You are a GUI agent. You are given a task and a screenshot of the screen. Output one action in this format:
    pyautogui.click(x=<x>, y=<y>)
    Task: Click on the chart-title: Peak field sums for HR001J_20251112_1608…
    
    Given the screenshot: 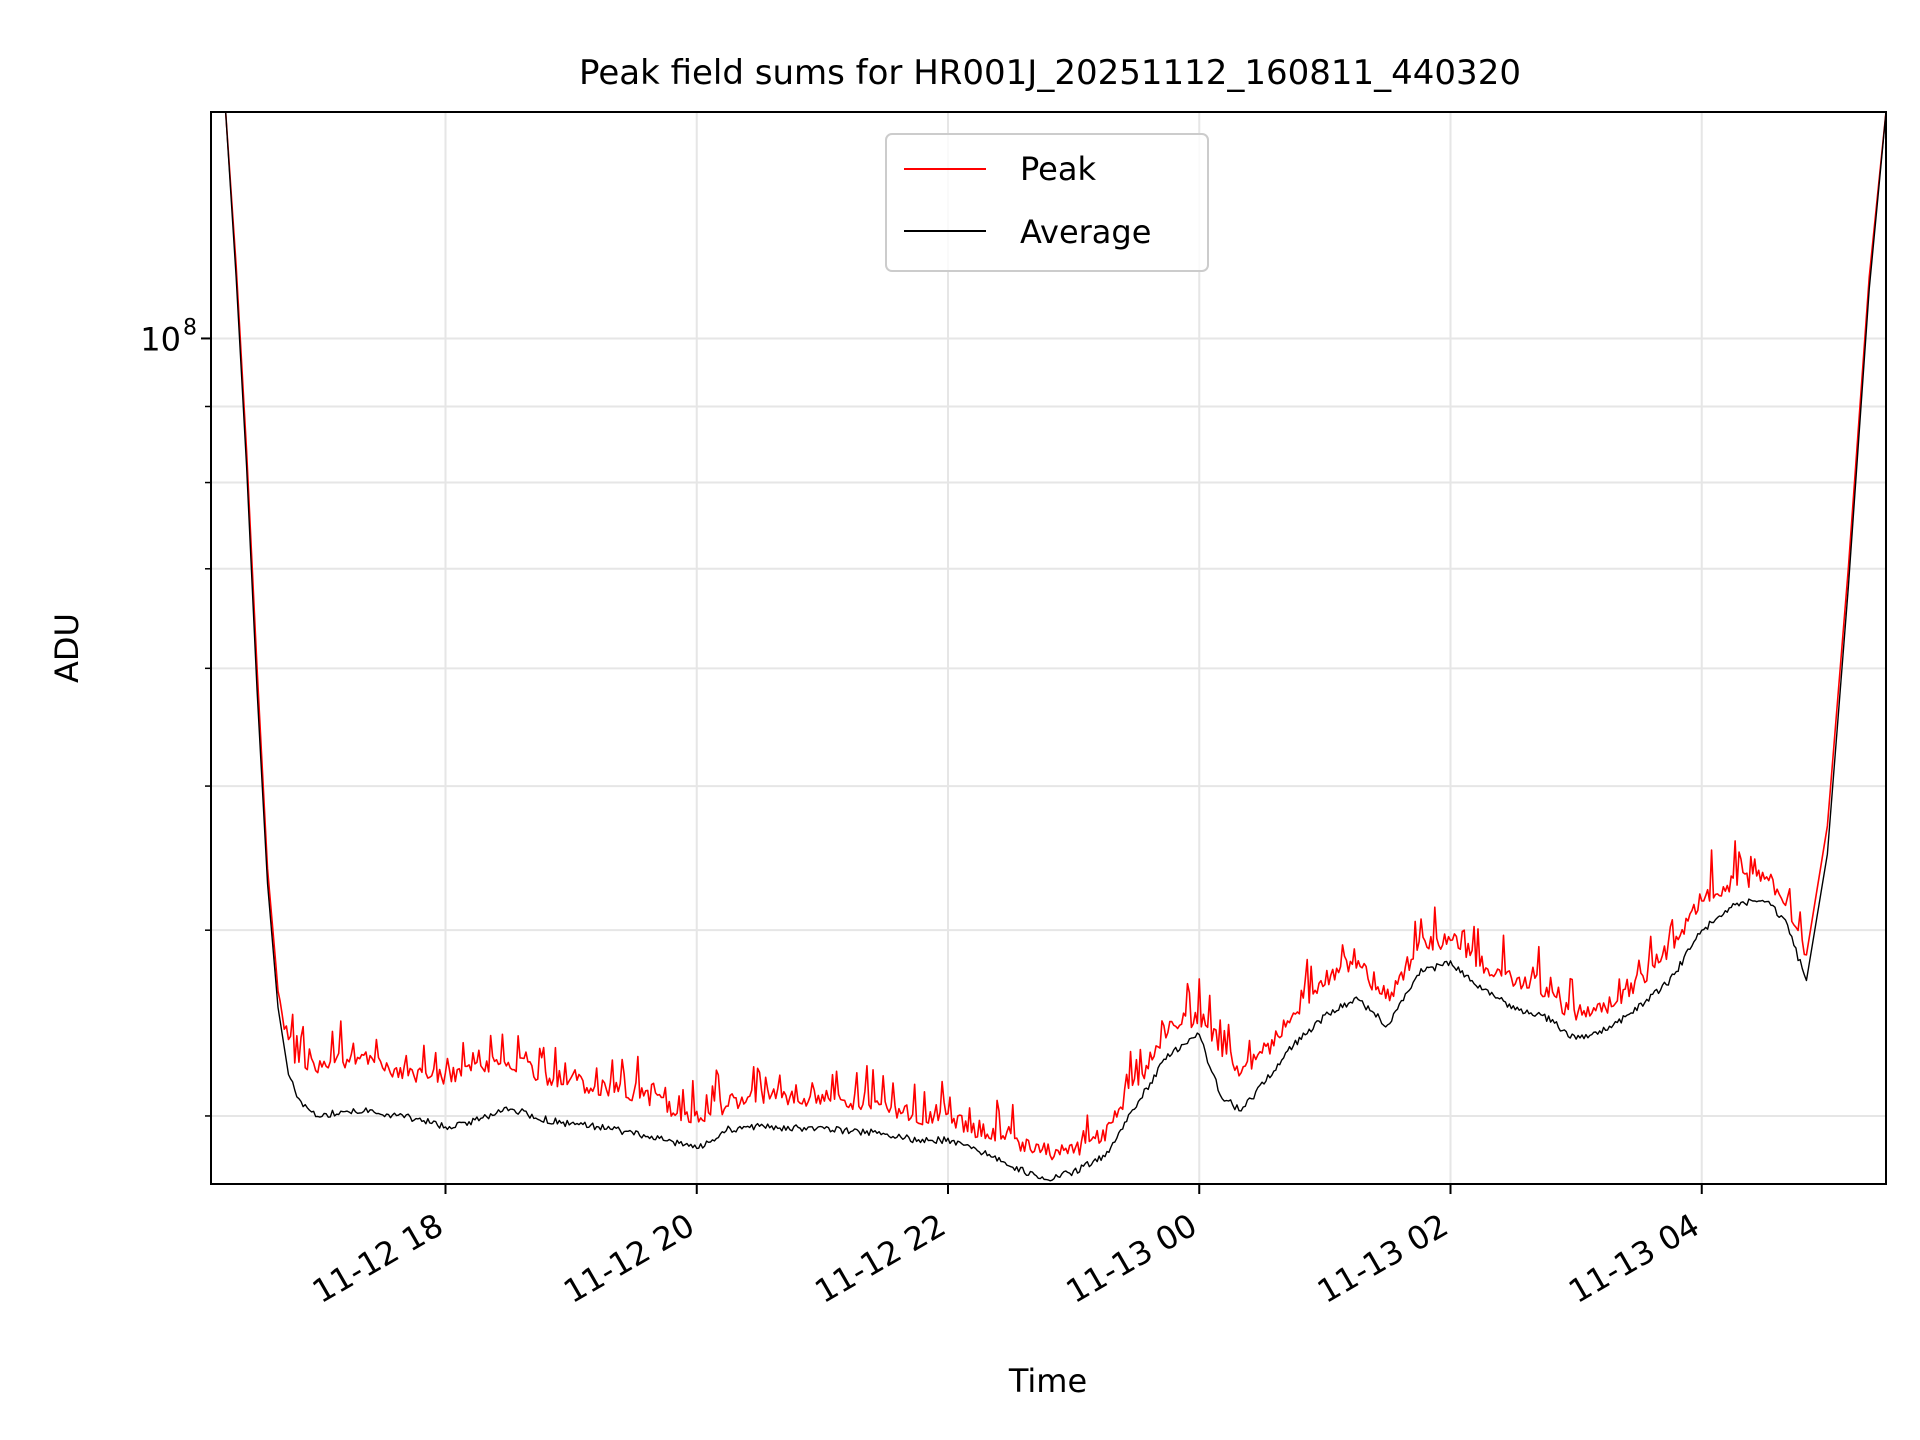 What is the action you would take?
    pyautogui.click(x=1050, y=73)
    